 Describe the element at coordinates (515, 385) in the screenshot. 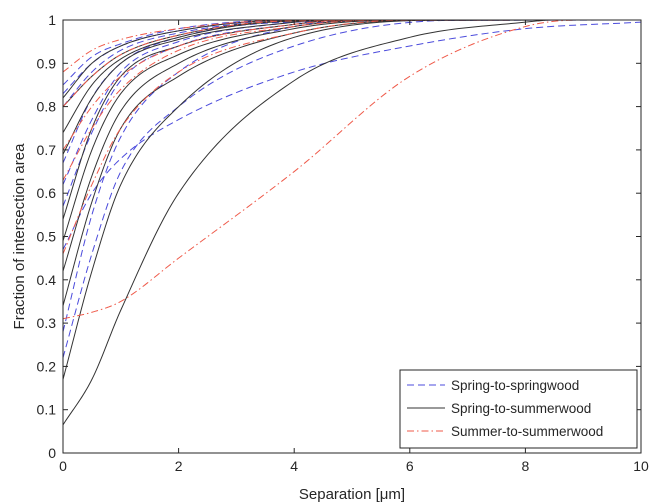

I see `legend-label: Spring-to-springwood` at that location.